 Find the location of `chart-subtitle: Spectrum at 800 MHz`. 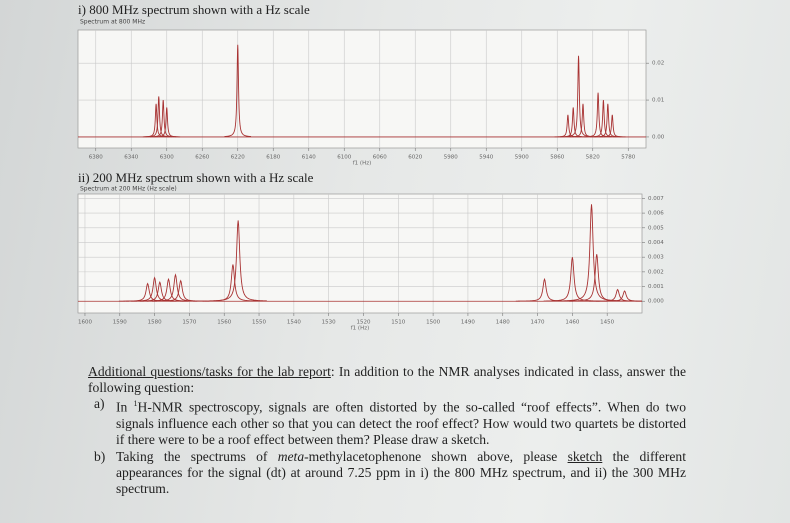

chart-subtitle: Spectrum at 800 MHz is located at coordinates (112, 22).